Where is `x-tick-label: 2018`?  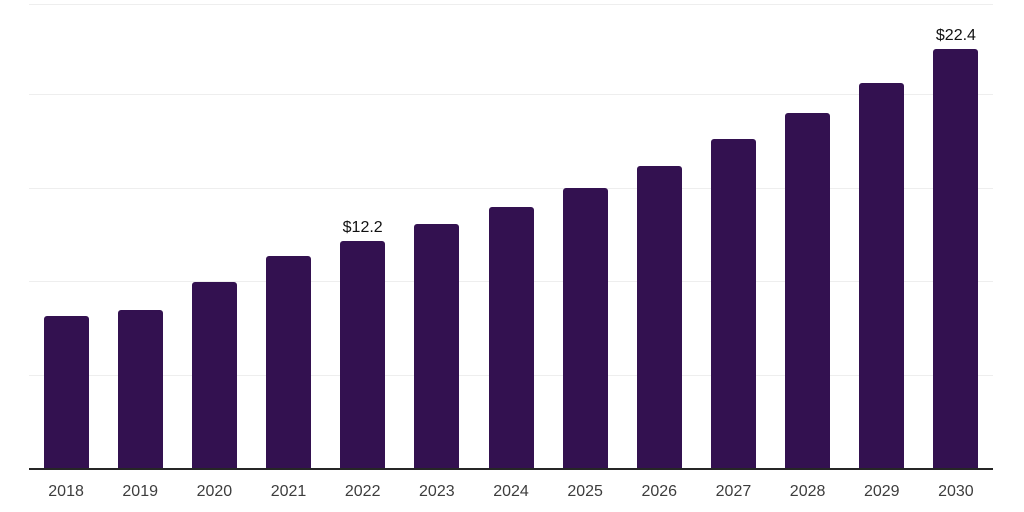
x-tick-label: 2018 is located at coordinates (66, 491).